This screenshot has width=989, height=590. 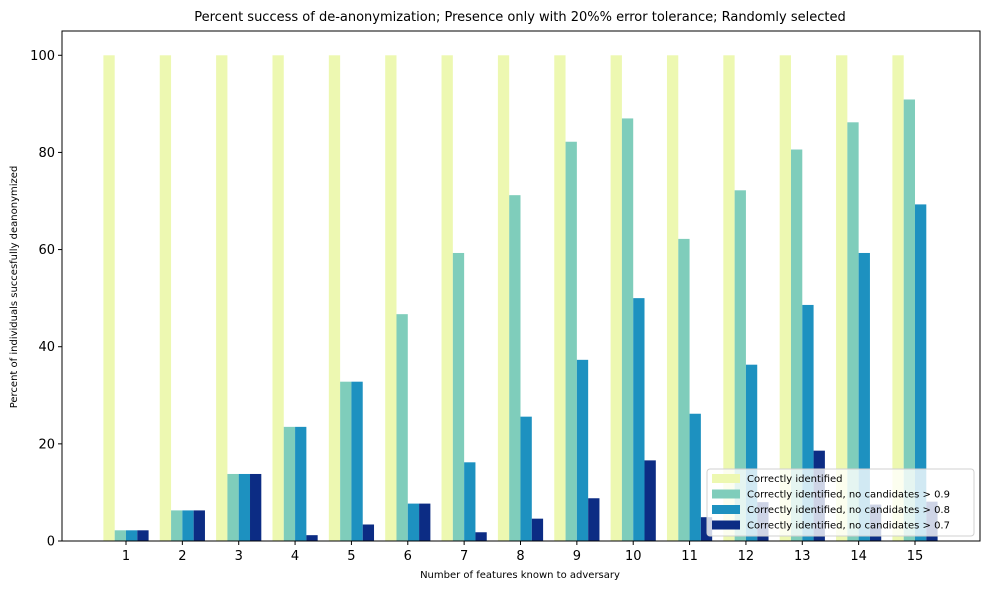 What do you see at coordinates (239, 556) in the screenshot?
I see `x-tick-label: 3` at bounding box center [239, 556].